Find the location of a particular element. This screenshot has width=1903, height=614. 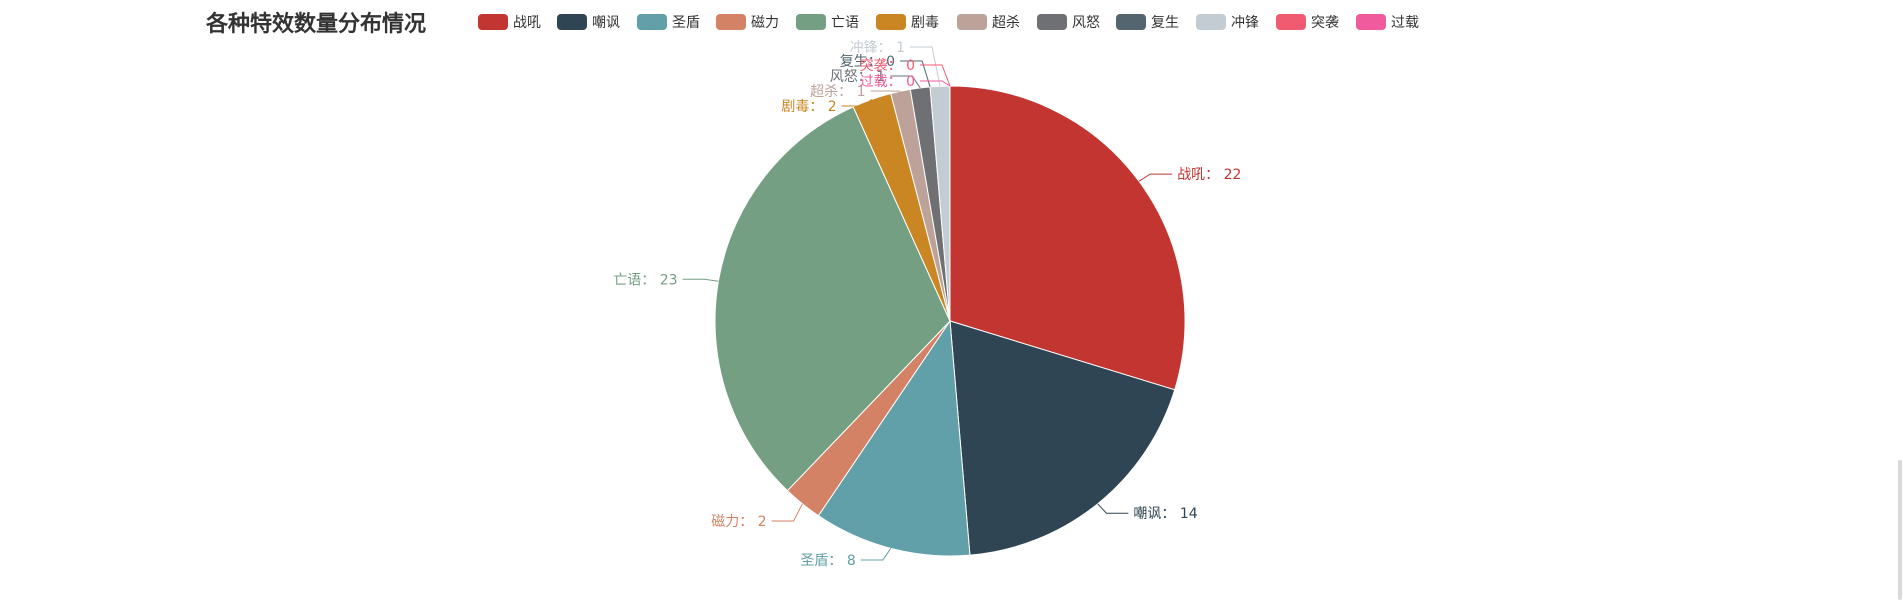

slice-label: 磁力： 2 is located at coordinates (738, 522).